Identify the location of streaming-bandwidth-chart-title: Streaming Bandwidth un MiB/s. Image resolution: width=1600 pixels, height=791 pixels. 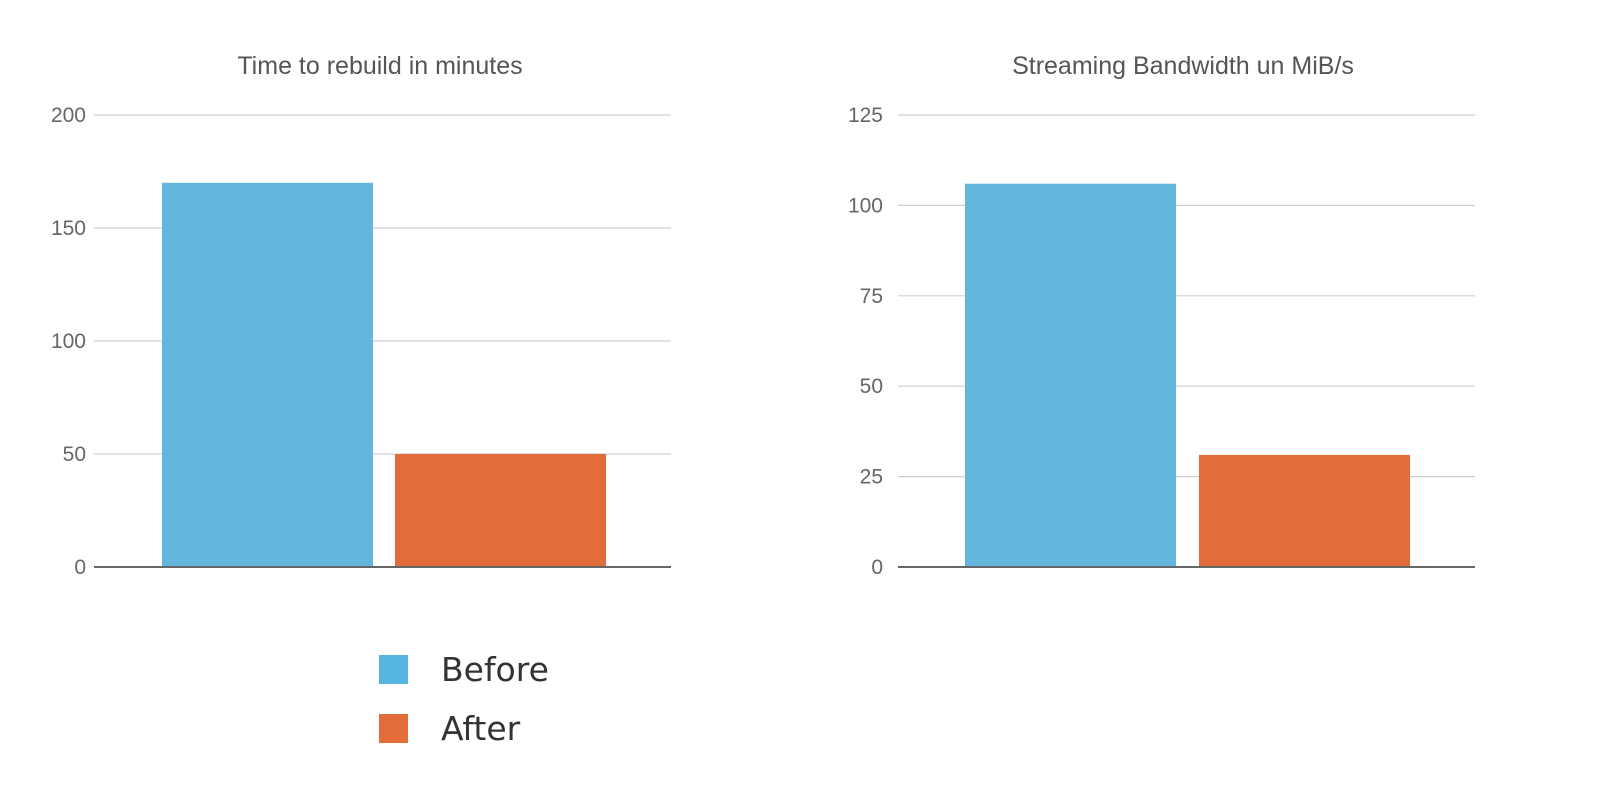
(1183, 66).